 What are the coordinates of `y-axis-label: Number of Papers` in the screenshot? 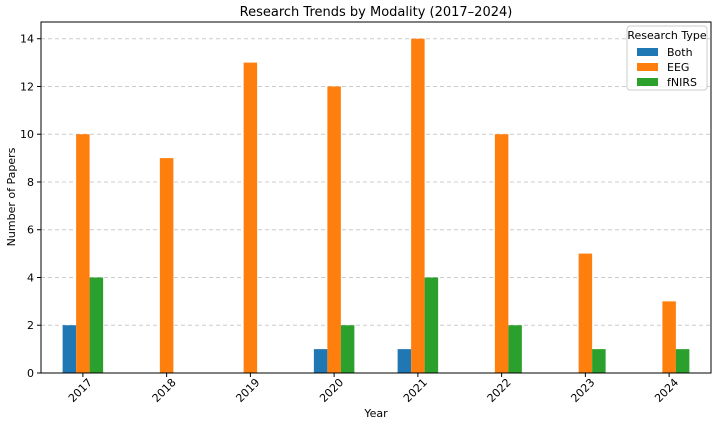 It's located at (11, 196).